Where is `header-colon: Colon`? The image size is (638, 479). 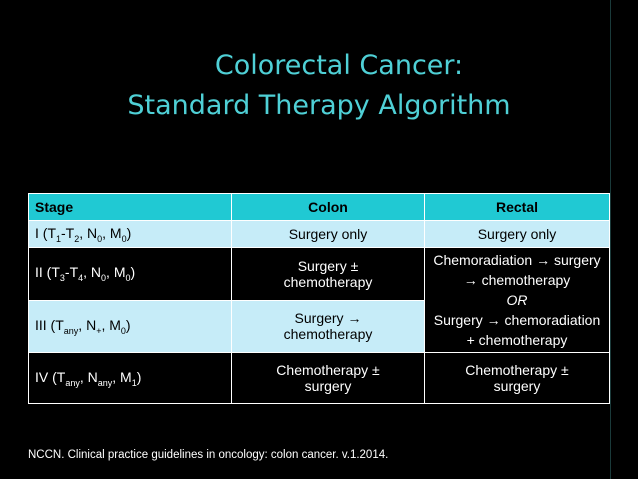 header-colon: Colon is located at coordinates (328, 207).